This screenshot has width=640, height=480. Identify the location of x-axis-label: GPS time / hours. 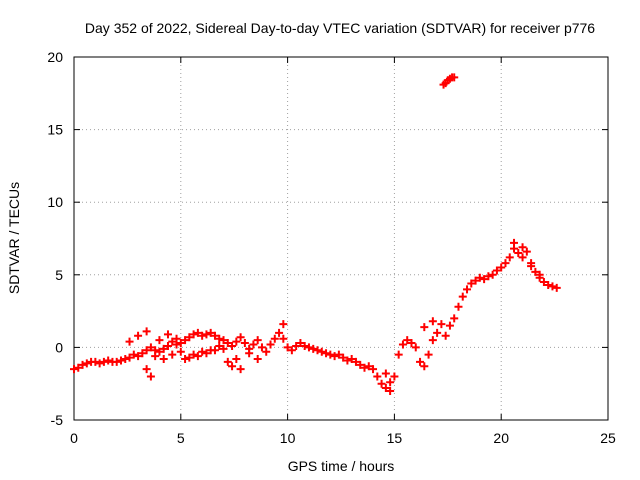
(341, 466).